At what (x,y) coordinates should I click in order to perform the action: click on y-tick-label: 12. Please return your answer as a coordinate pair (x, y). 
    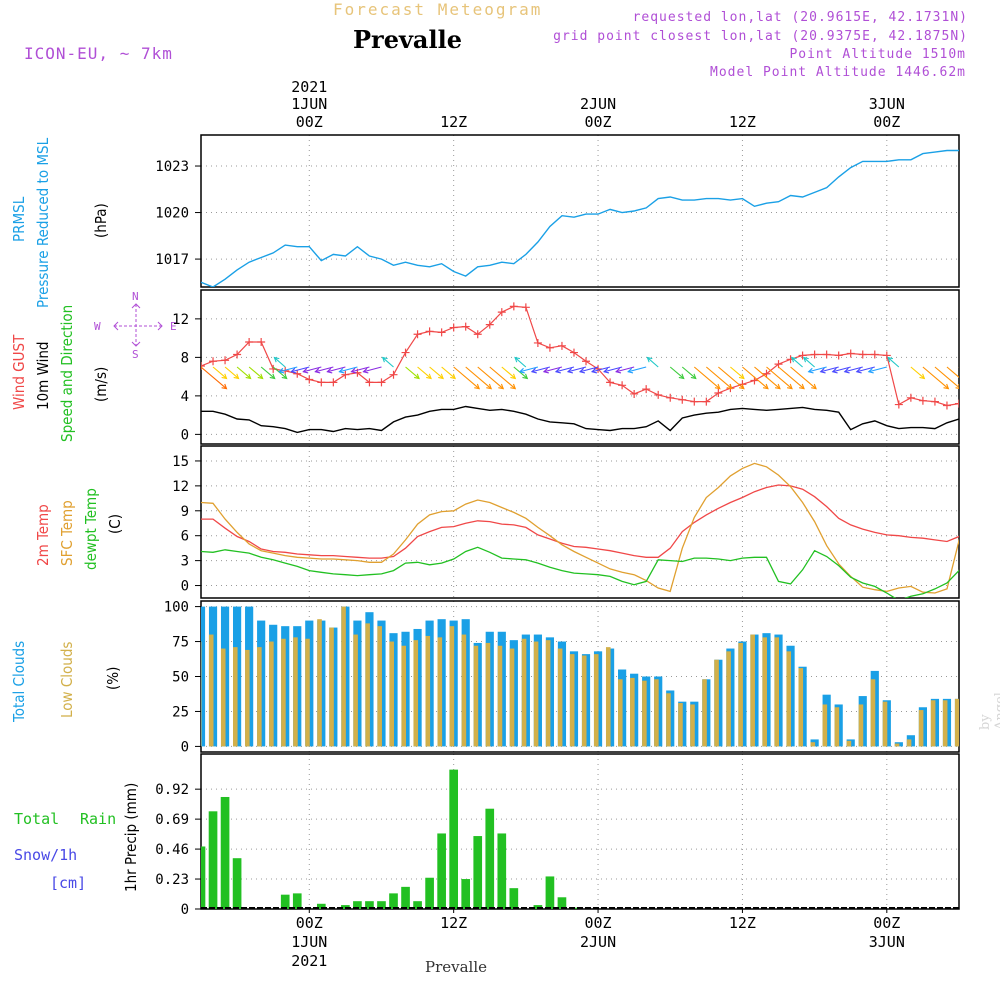
    Looking at the image, I should click on (180, 487).